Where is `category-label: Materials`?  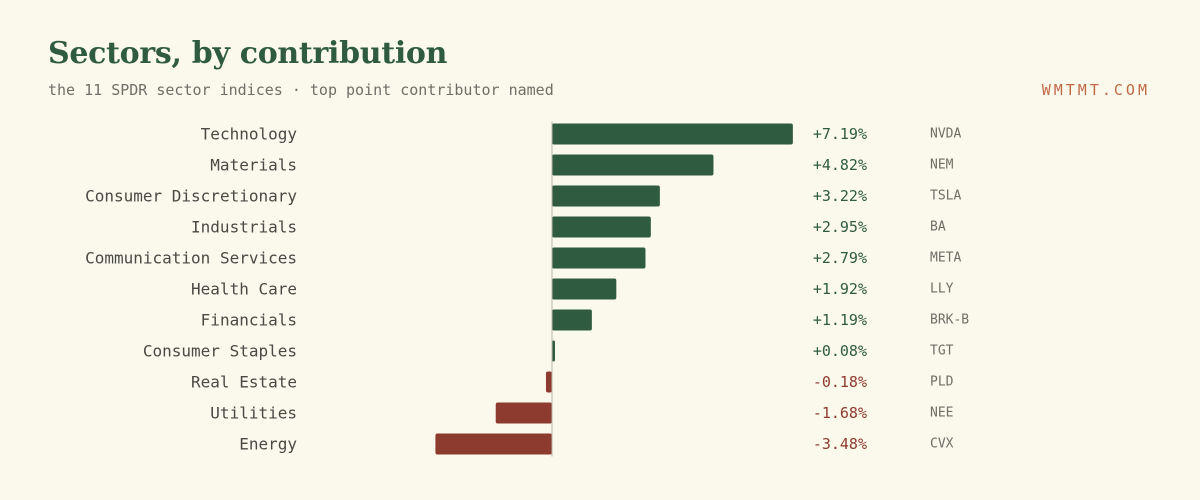
category-label: Materials is located at coordinates (253, 165).